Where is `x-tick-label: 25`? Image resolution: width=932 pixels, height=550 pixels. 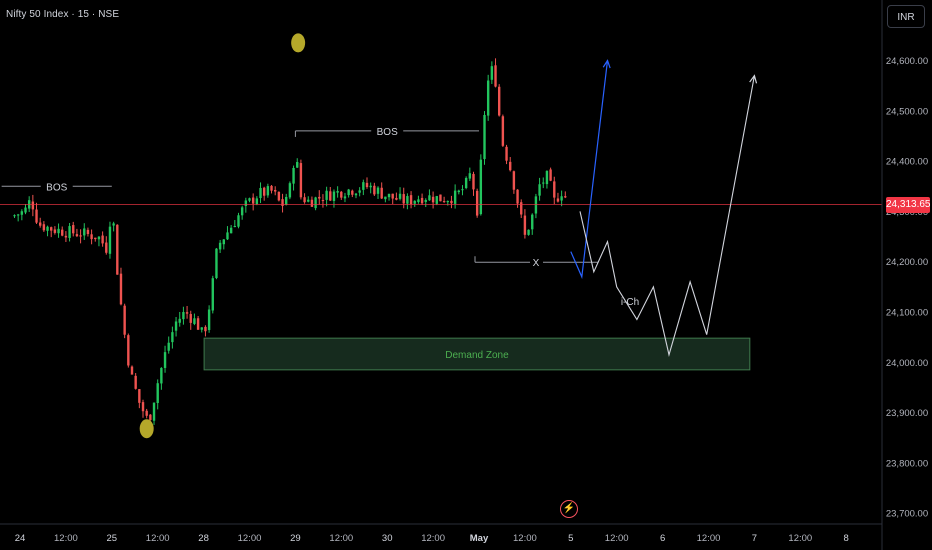 x-tick-label: 25 is located at coordinates (112, 538).